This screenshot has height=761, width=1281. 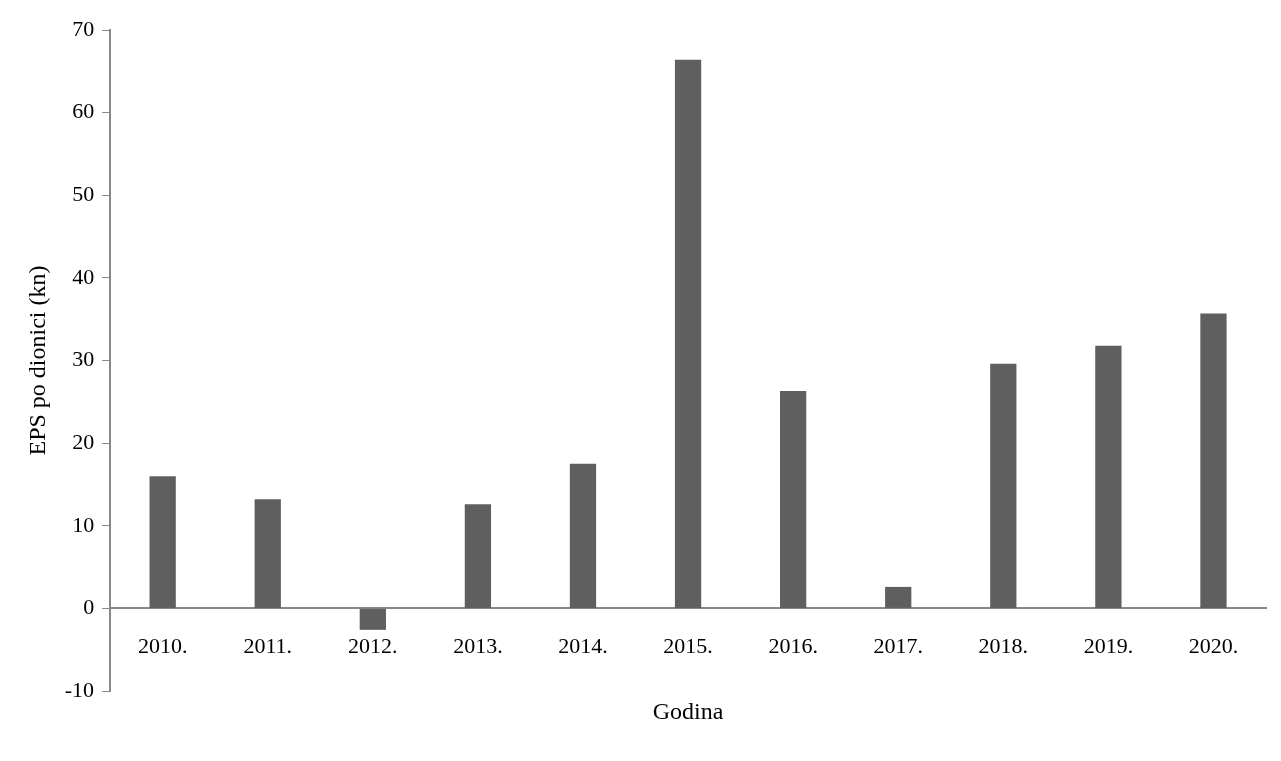 What do you see at coordinates (478, 646) in the screenshot?
I see `x-tick-label: 2013.` at bounding box center [478, 646].